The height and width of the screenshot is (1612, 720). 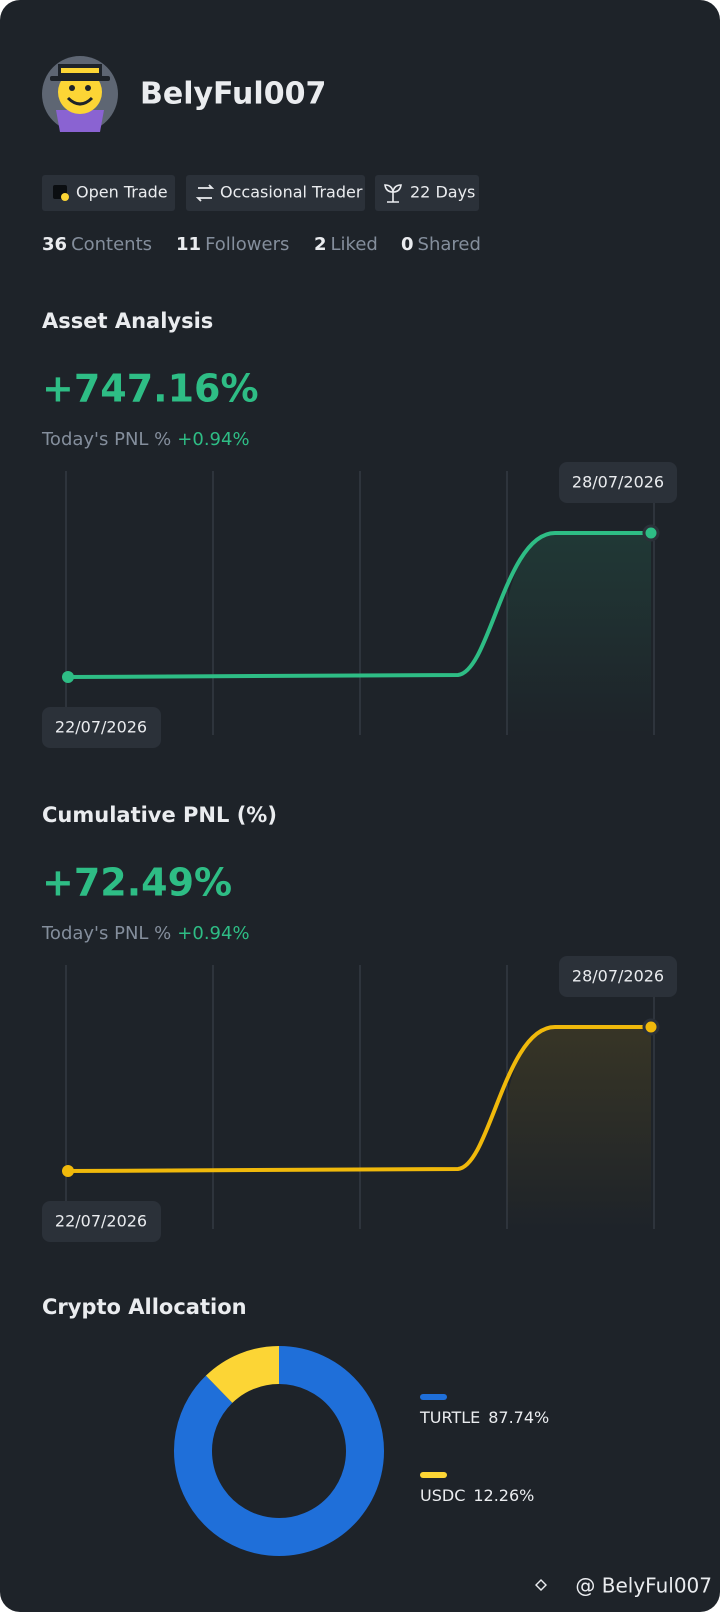 What do you see at coordinates (291, 192) in the screenshot?
I see `badge-text: Occasional Trader` at bounding box center [291, 192].